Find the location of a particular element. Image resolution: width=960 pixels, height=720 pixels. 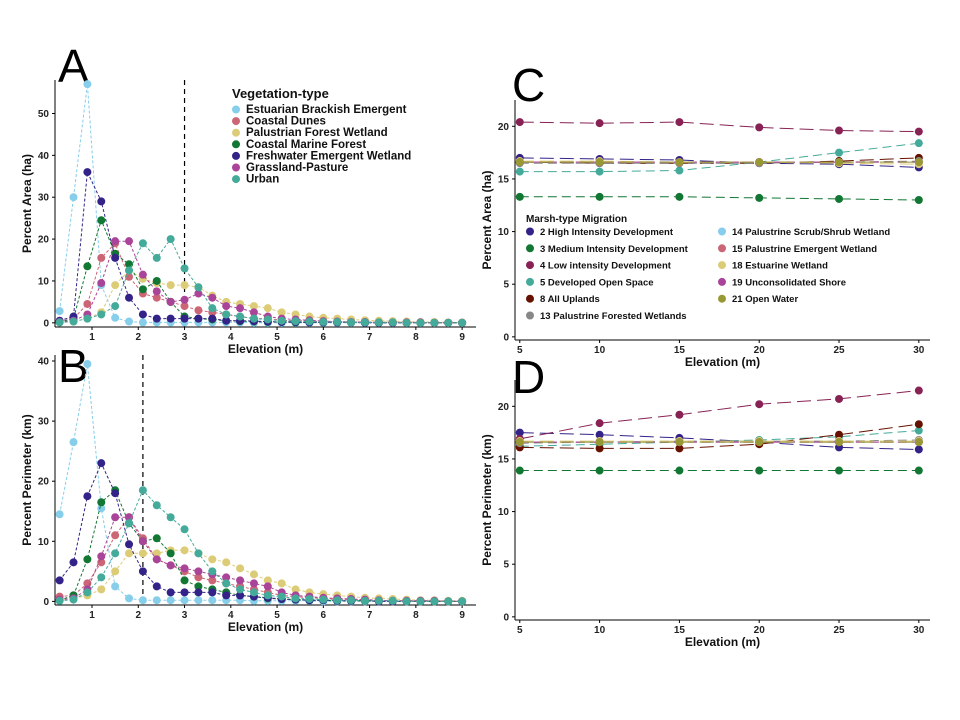

series-line-c_ew is located at coordinates (719, 162).